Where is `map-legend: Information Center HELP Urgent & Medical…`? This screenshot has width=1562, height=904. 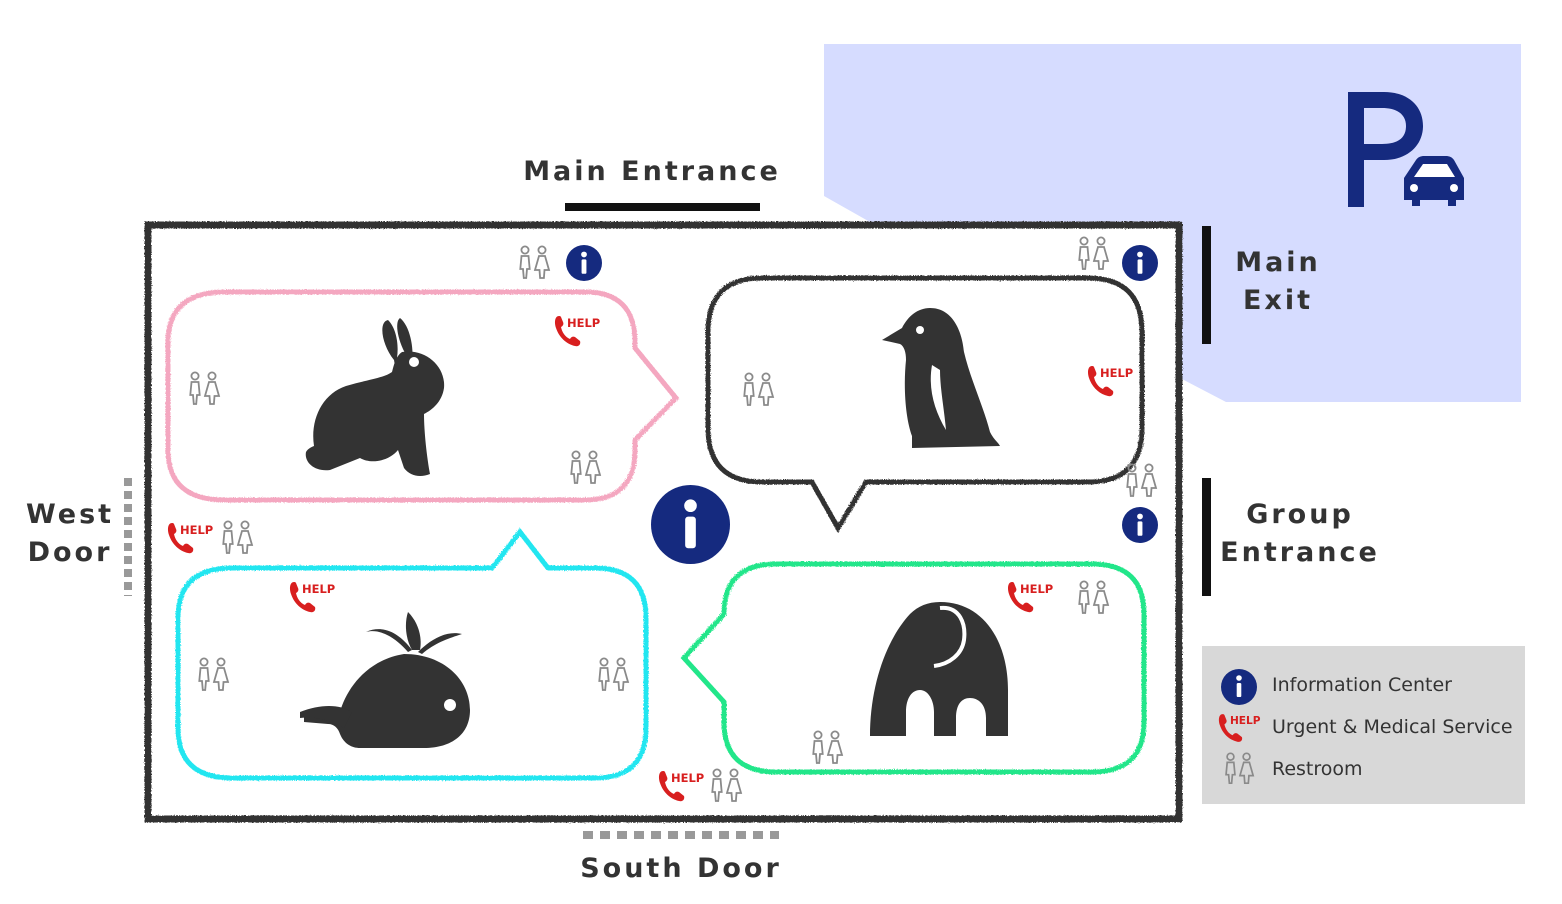 map-legend: Information Center HELP Urgent & Medical… is located at coordinates (1363, 725).